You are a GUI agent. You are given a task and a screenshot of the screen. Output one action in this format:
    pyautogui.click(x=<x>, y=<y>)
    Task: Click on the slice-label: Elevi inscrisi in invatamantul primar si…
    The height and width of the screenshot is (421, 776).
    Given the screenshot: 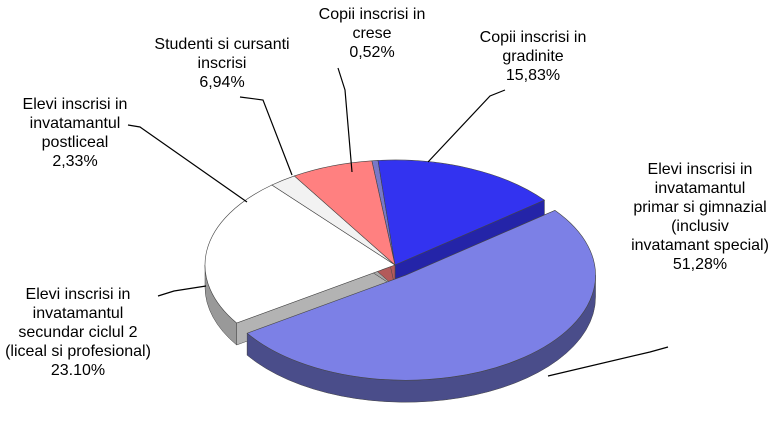 What is the action you would take?
    pyautogui.click(x=700, y=217)
    